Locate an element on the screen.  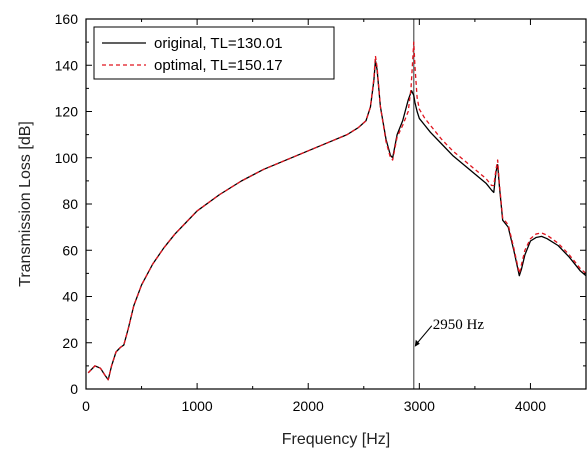
y-tick-label: 140 is located at coordinates (67, 65).